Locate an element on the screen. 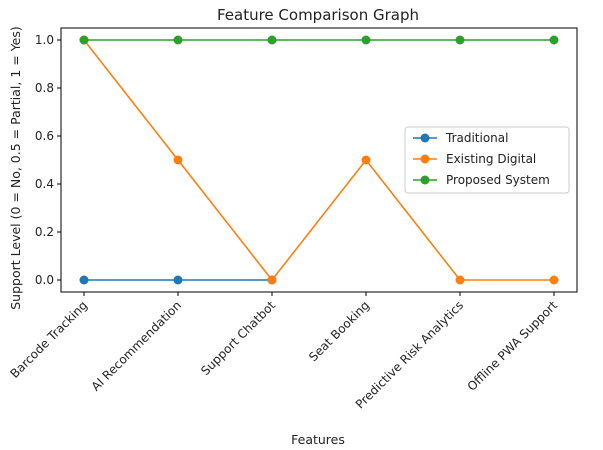 The height and width of the screenshot is (450, 603). x-tick-label-support-chatbot: Support Chatbot is located at coordinates (238, 338).